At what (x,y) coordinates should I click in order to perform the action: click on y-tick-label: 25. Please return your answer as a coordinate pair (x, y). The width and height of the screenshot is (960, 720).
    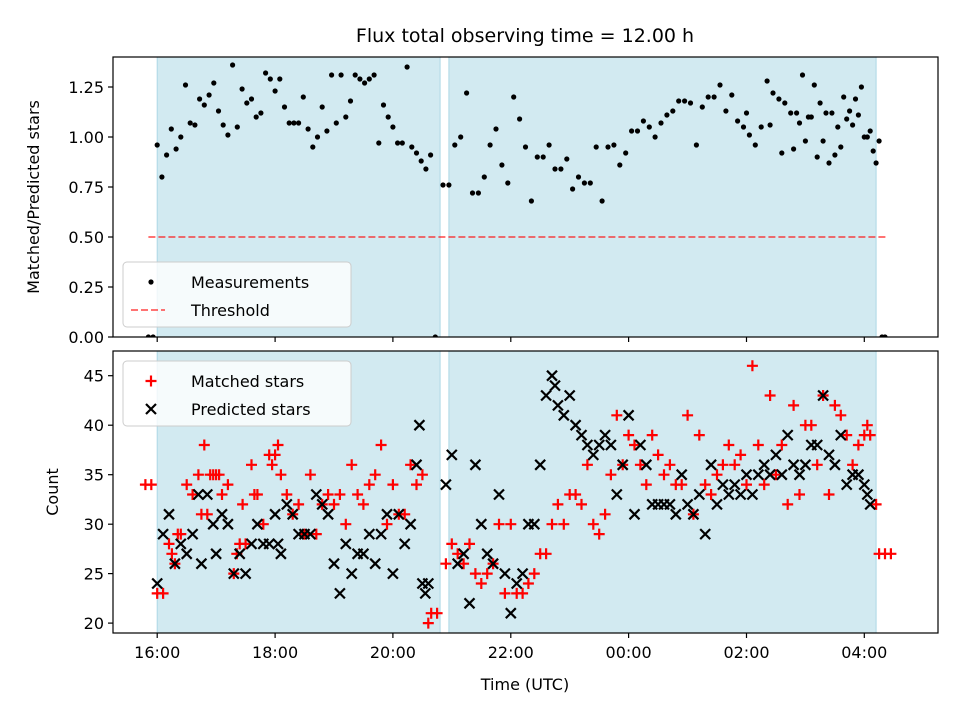
    Looking at the image, I should click on (94, 574).